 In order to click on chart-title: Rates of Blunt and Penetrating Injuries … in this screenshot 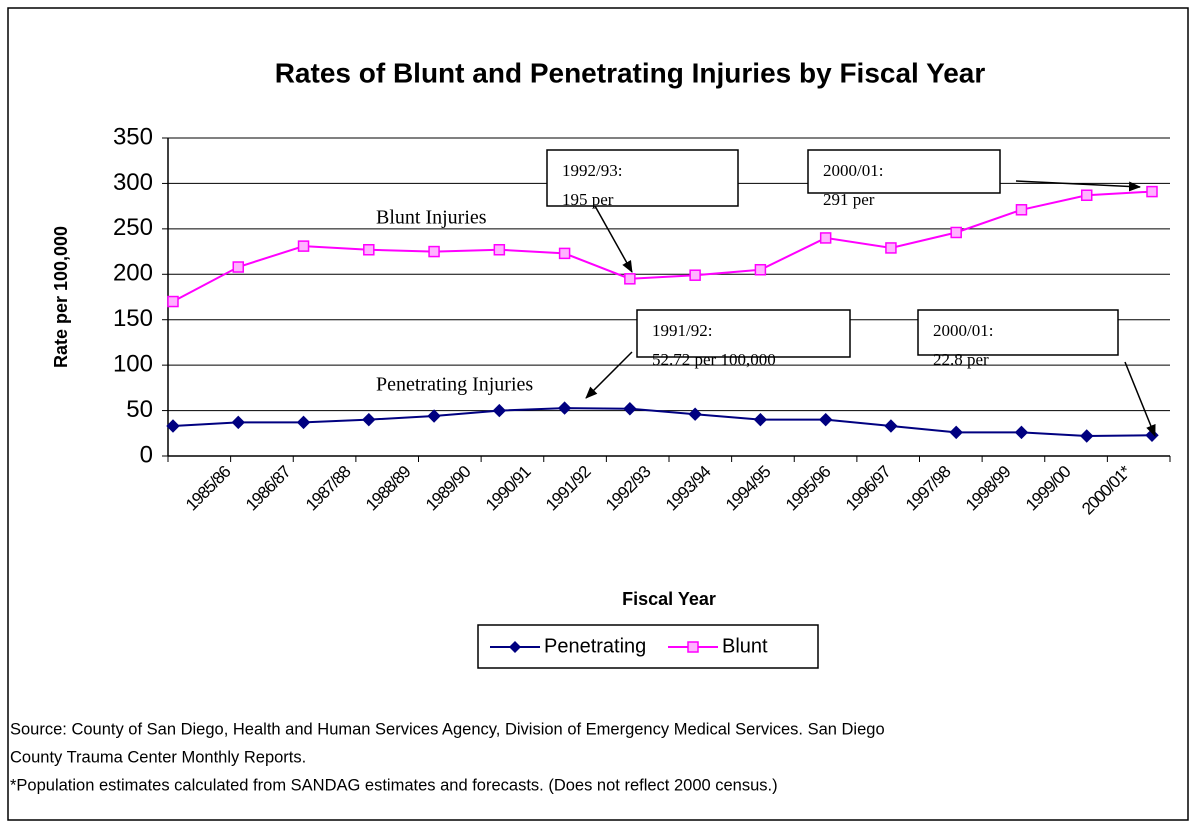, I will do `click(630, 72)`.